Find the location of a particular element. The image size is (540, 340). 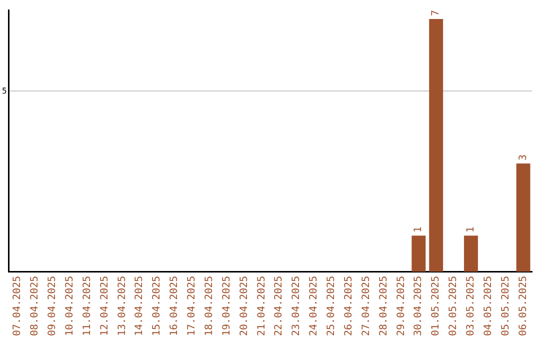

x-tick-label: 20.04.2025 is located at coordinates (244, 306).